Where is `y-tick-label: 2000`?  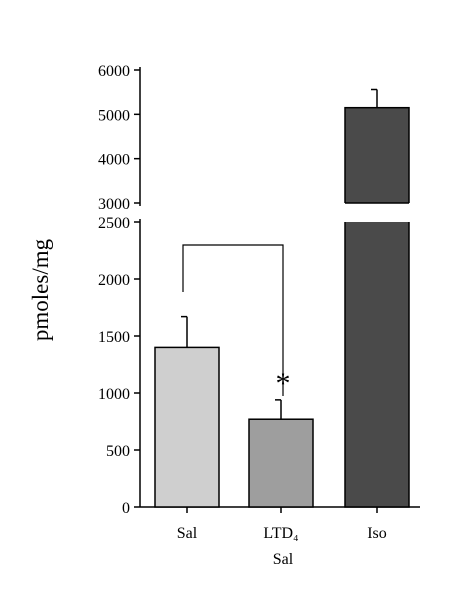 y-tick-label: 2000 is located at coordinates (114, 280).